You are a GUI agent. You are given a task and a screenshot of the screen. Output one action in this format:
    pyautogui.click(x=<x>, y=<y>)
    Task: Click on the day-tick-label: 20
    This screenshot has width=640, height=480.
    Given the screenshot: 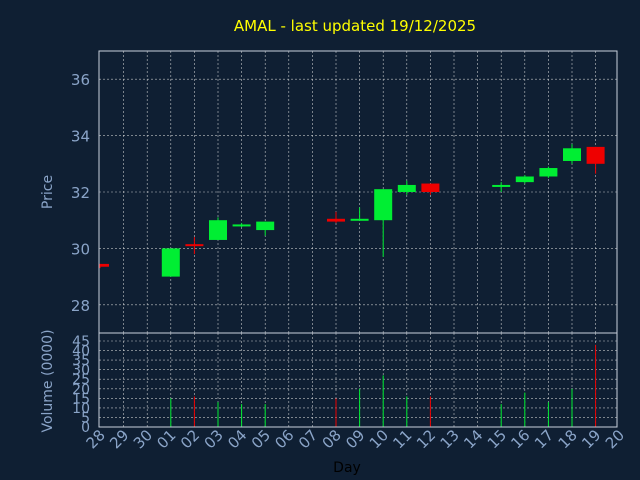 What is the action you would take?
    pyautogui.click(x=615, y=439)
    